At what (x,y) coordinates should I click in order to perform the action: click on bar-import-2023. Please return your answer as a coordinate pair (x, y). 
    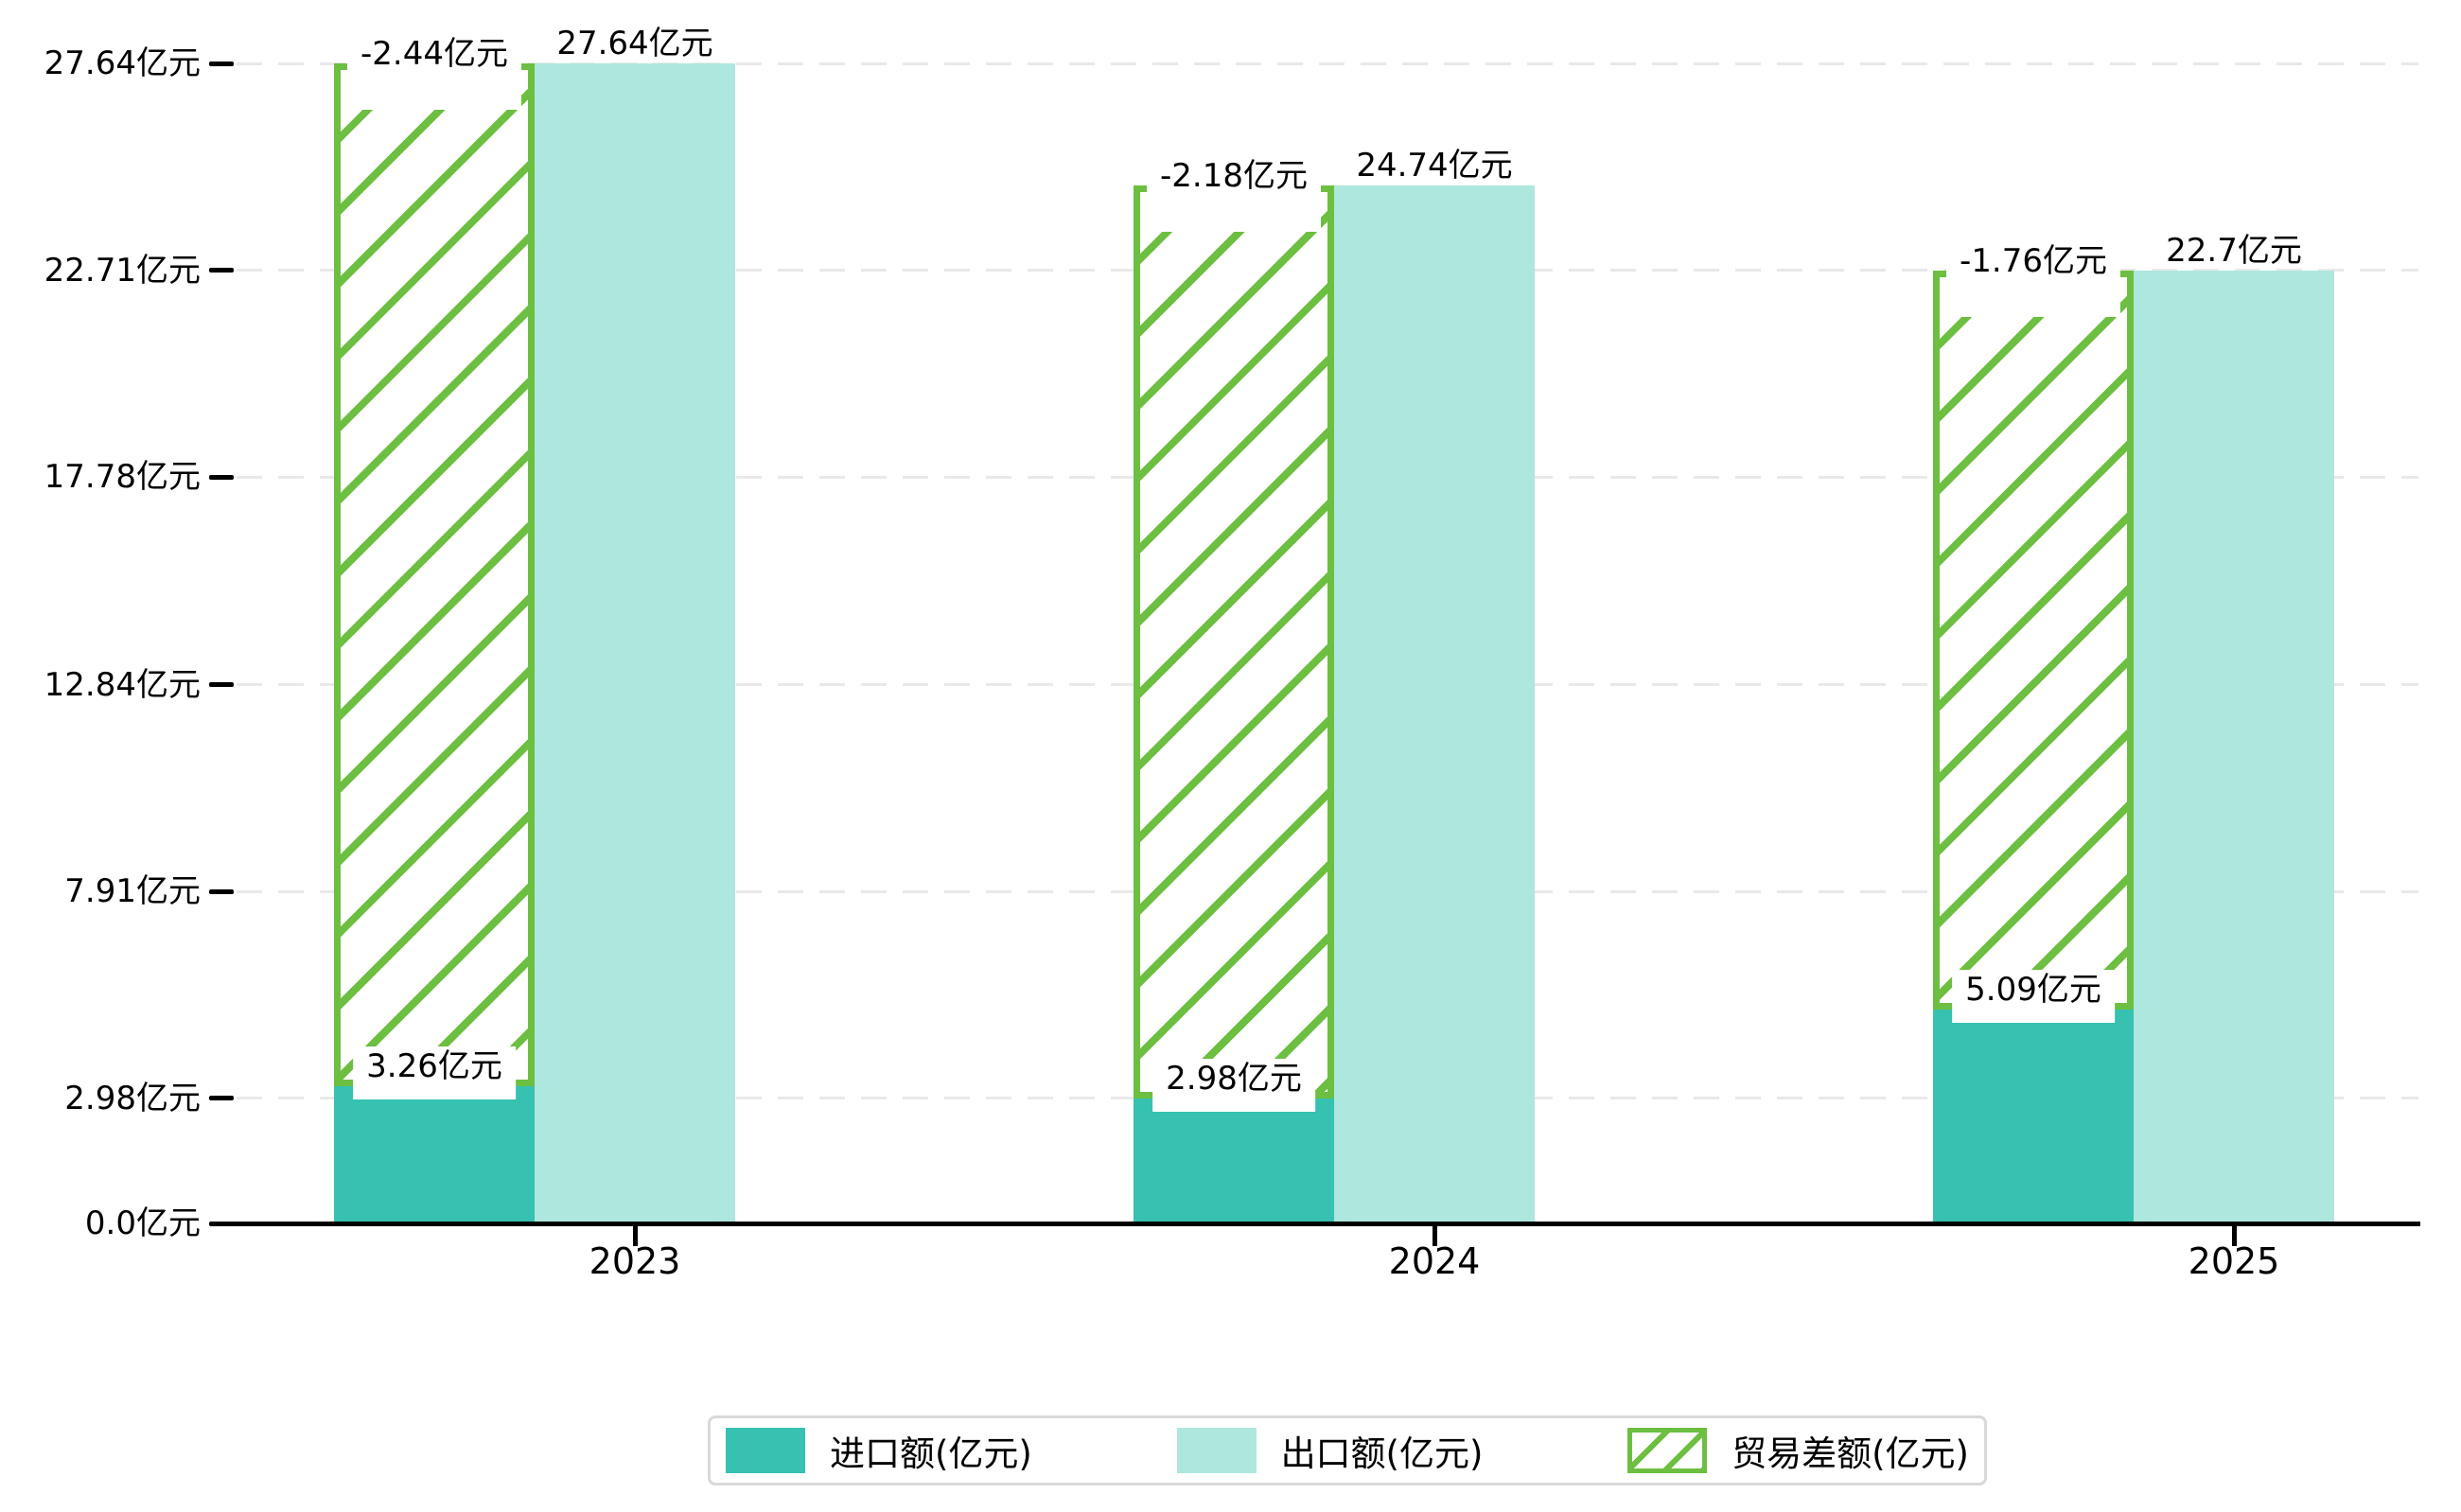
    Looking at the image, I should click on (434, 1154).